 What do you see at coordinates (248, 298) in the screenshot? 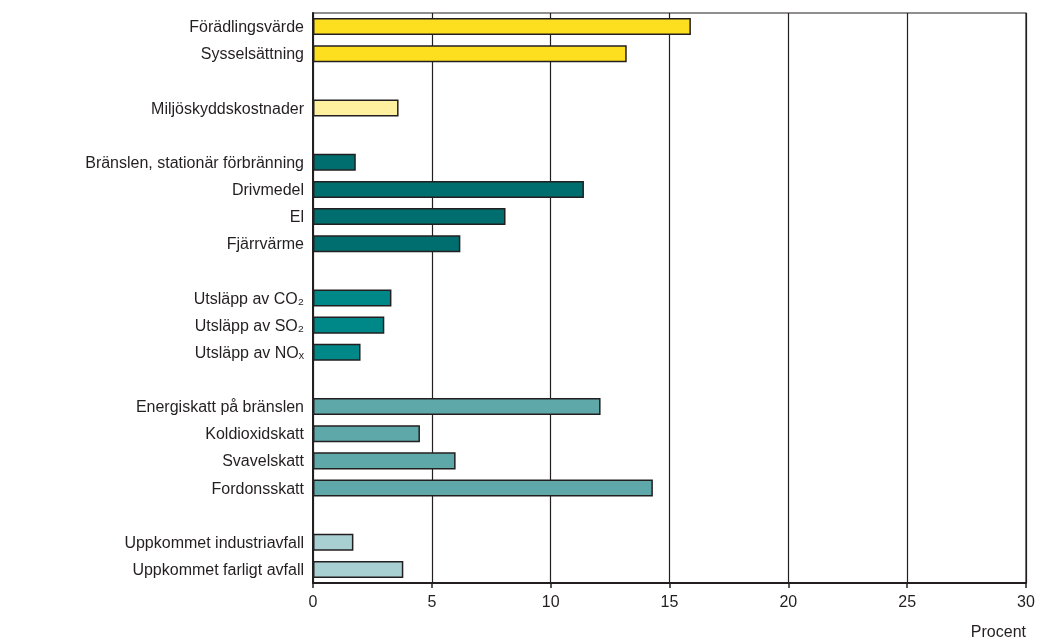
I see `y-tick-label: Utsläpp av CO₂` at bounding box center [248, 298].